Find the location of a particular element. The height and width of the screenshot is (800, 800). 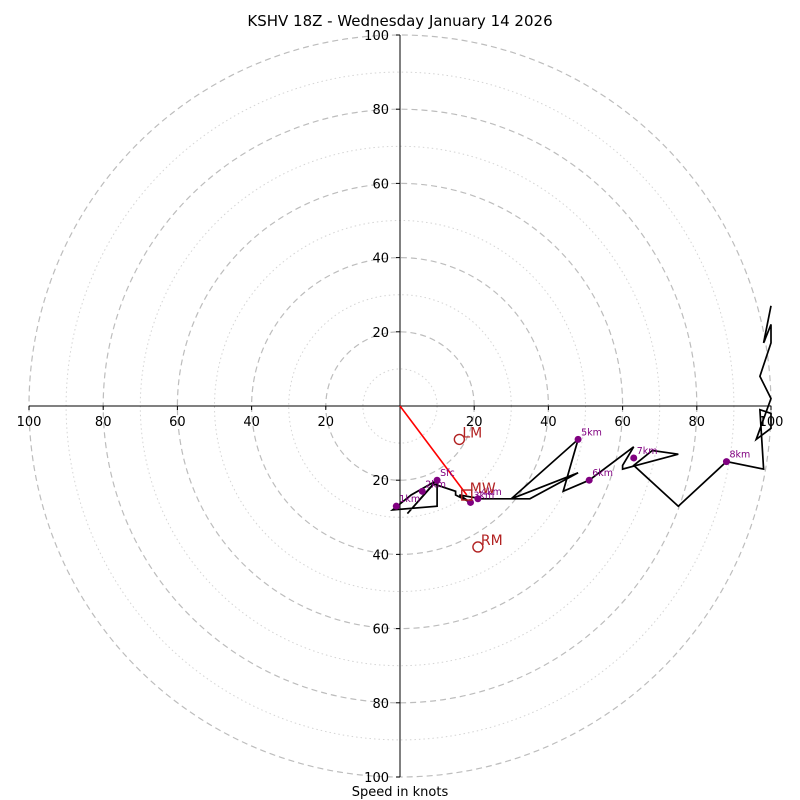

height-marker-label: 1km is located at coordinates (409, 499).